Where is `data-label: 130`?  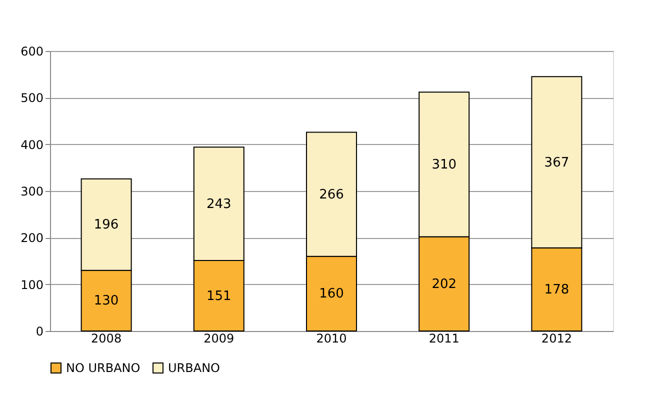
data-label: 130 is located at coordinates (106, 301).